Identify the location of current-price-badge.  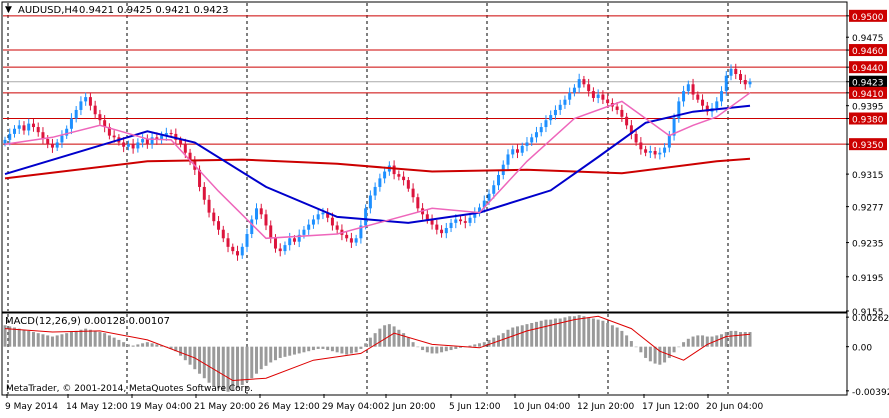
(868, 81).